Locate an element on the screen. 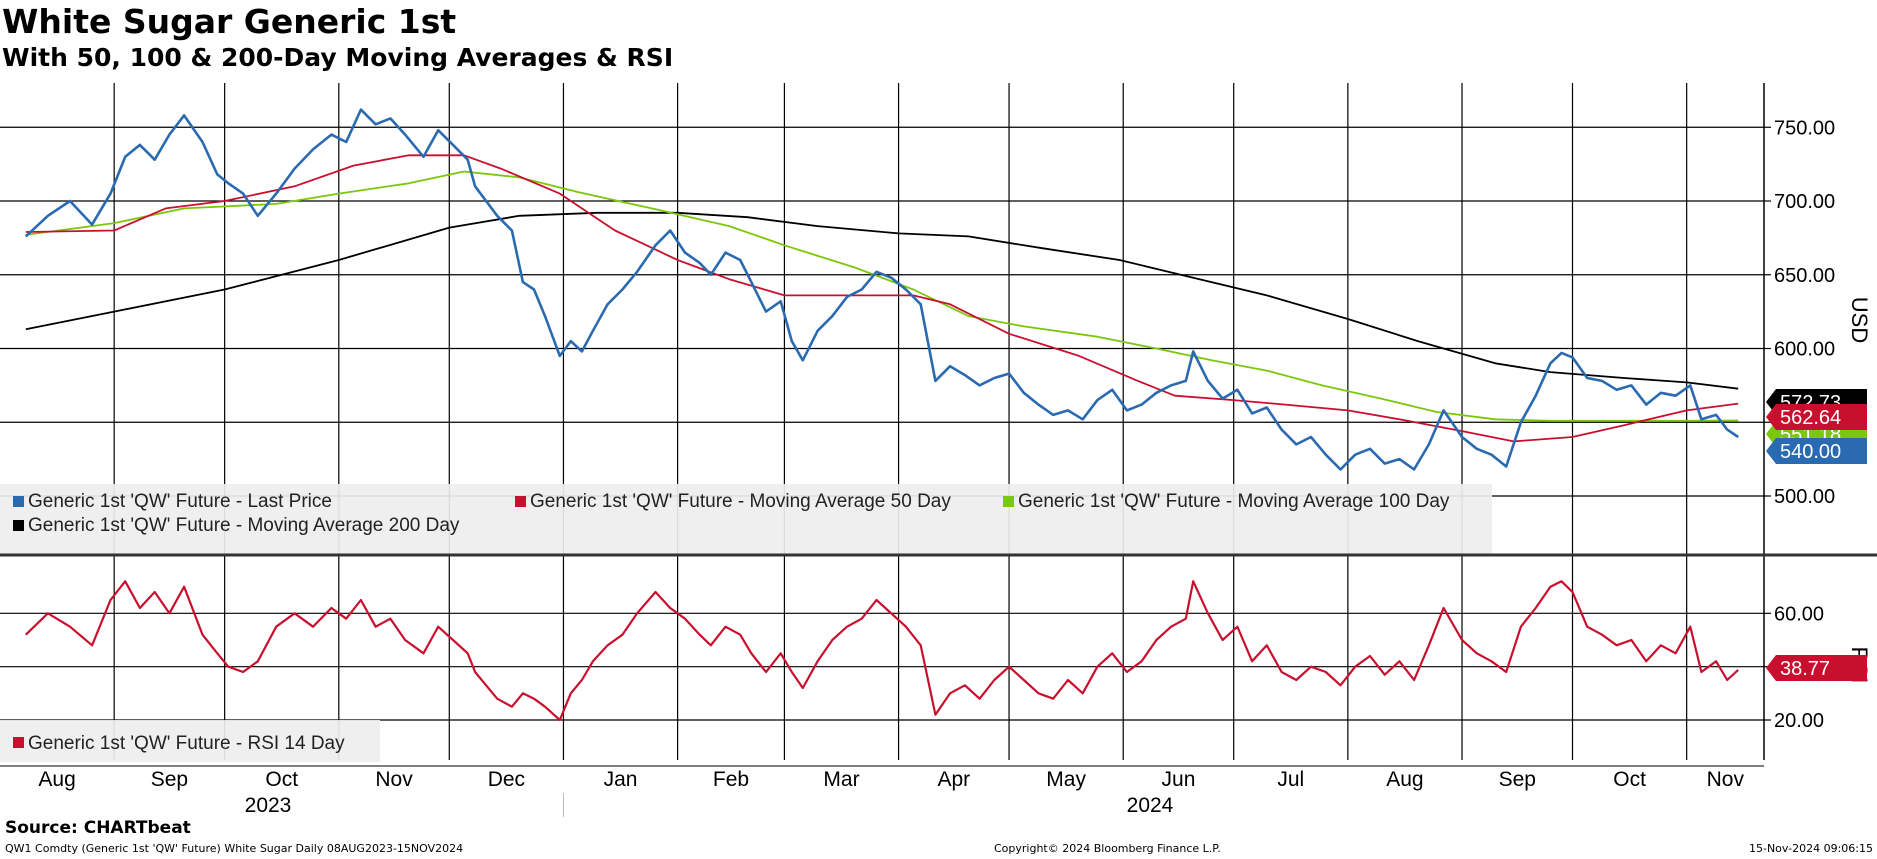  price-axis-label: USD is located at coordinates (1859, 320).